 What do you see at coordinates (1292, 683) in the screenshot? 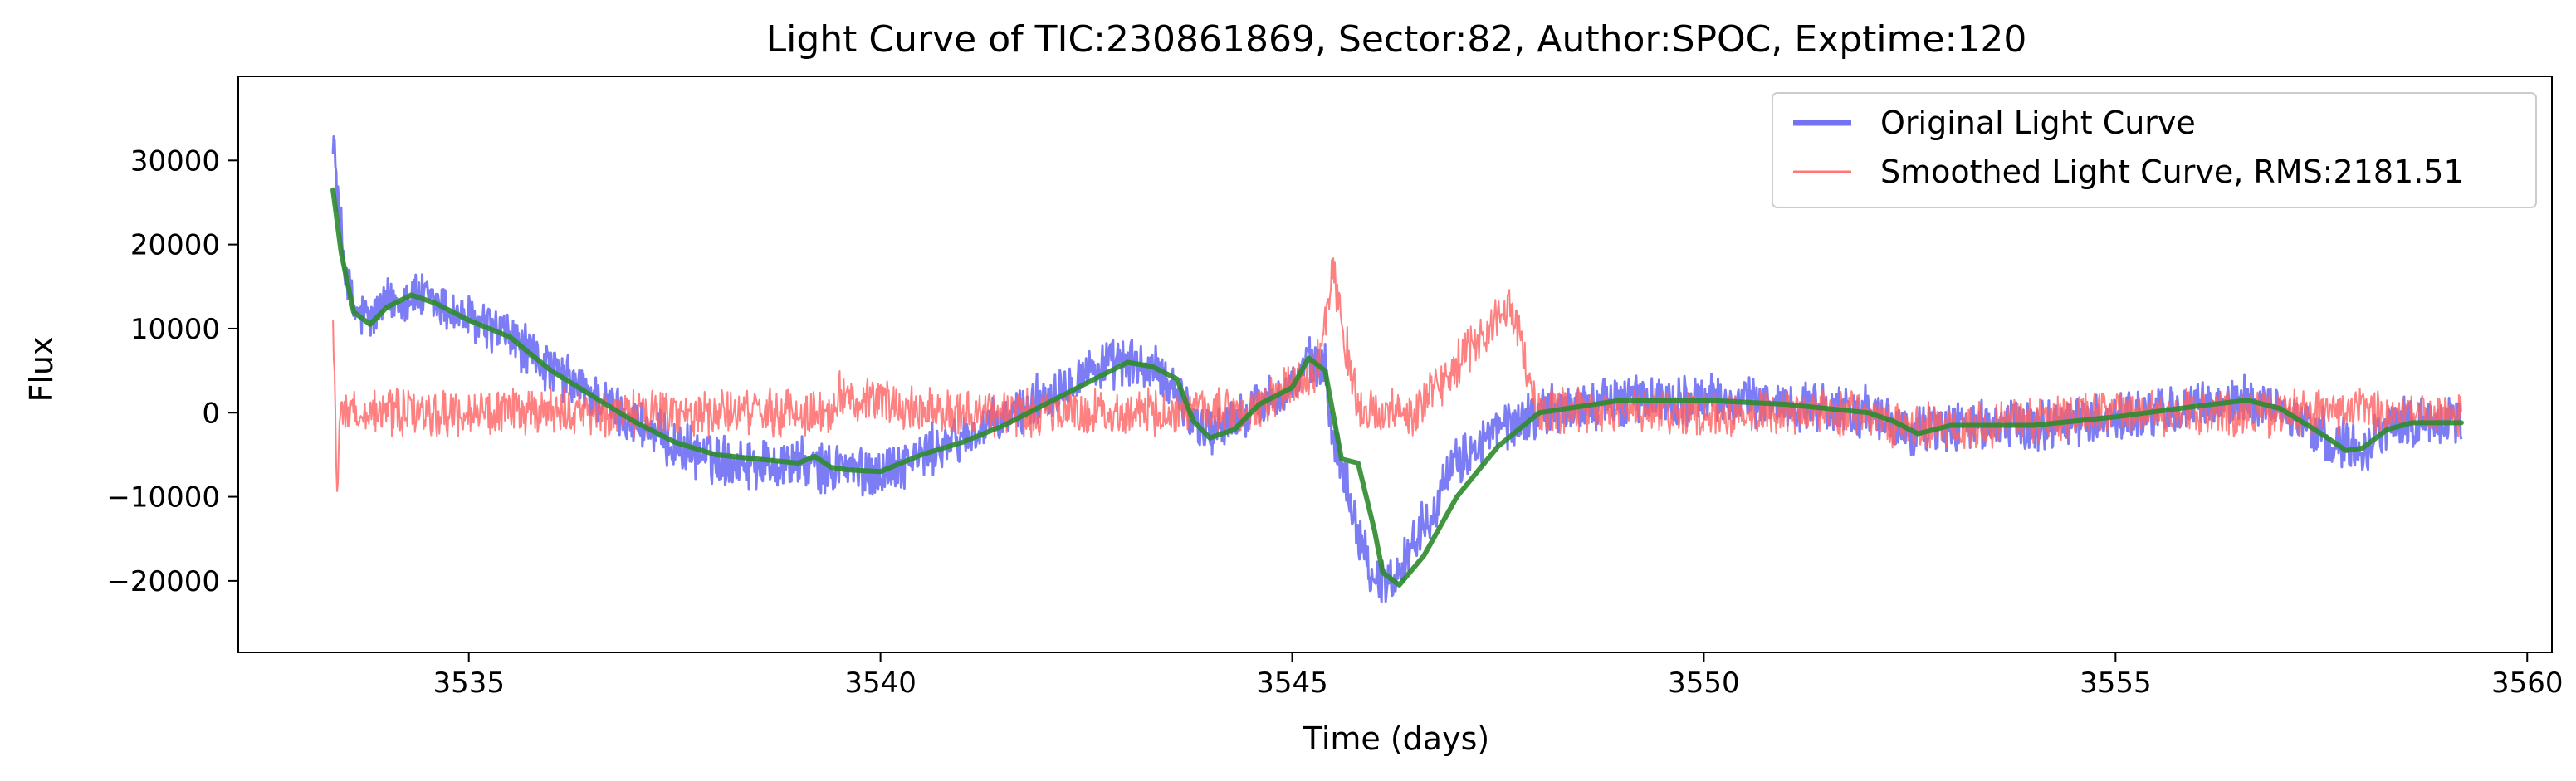
I see `x-tick-label: 3545` at bounding box center [1292, 683].